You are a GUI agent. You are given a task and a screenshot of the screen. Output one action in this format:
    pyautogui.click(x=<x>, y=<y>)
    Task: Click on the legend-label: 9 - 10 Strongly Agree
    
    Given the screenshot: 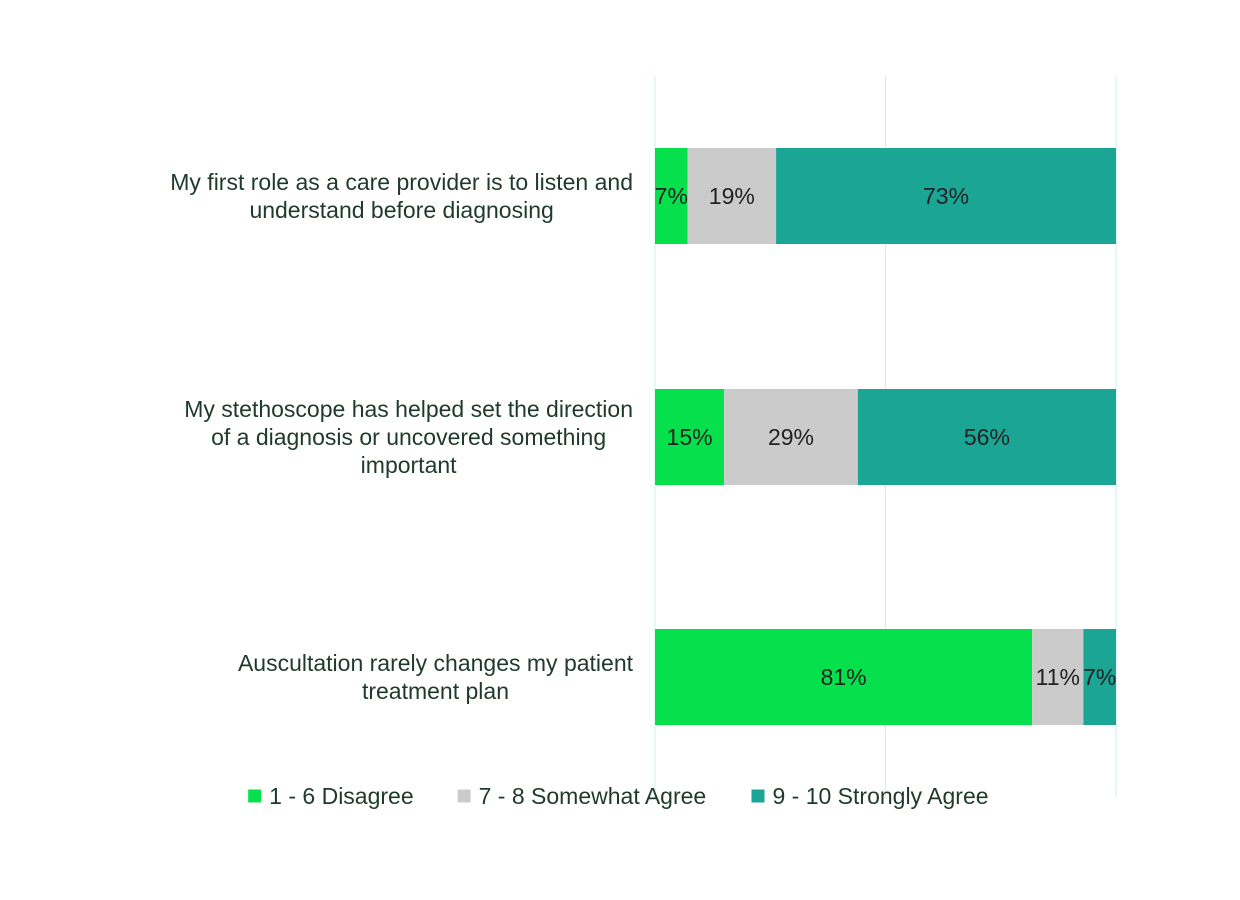 What is the action you would take?
    pyautogui.click(x=880, y=796)
    